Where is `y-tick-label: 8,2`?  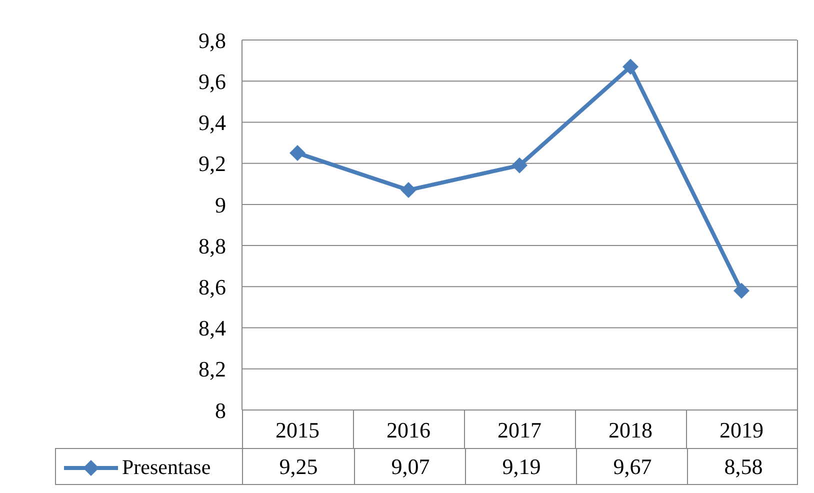 y-tick-label: 8,2 is located at coordinates (212, 369).